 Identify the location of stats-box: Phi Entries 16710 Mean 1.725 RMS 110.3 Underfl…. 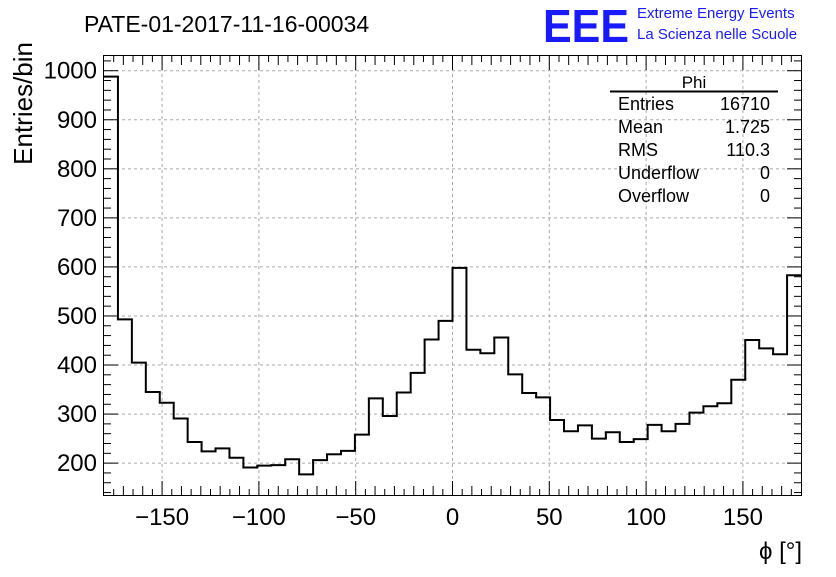
(694, 139).